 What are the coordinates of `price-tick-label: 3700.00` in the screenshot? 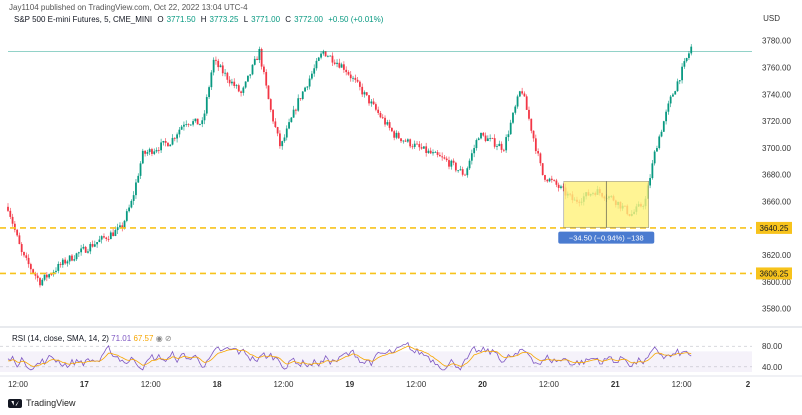 It's located at (776, 148).